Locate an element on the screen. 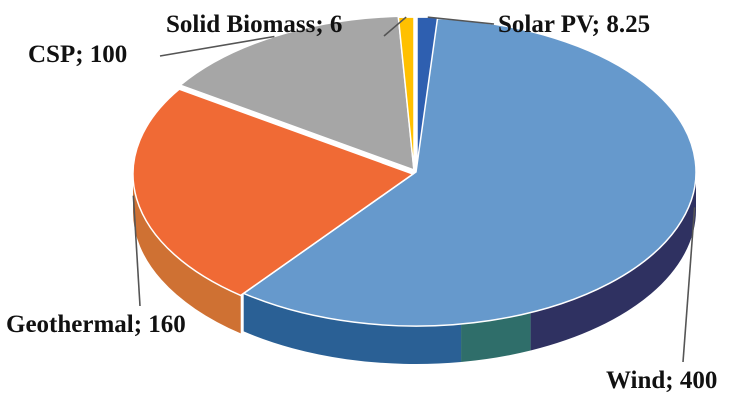 The image size is (755, 409). leader-solar-pv is located at coordinates (461, 20).